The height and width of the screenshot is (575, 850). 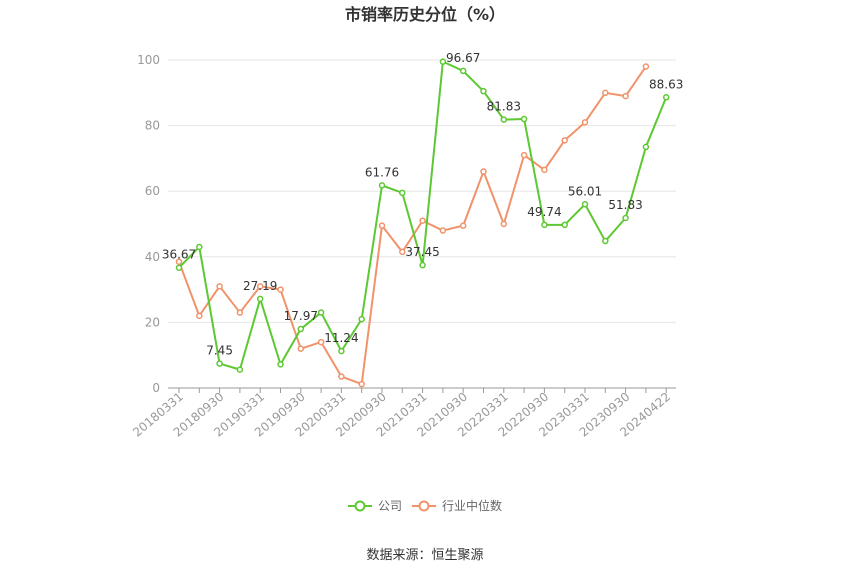 I want to click on chart-title: 市销率历史分位（%）, so click(x=425, y=14).